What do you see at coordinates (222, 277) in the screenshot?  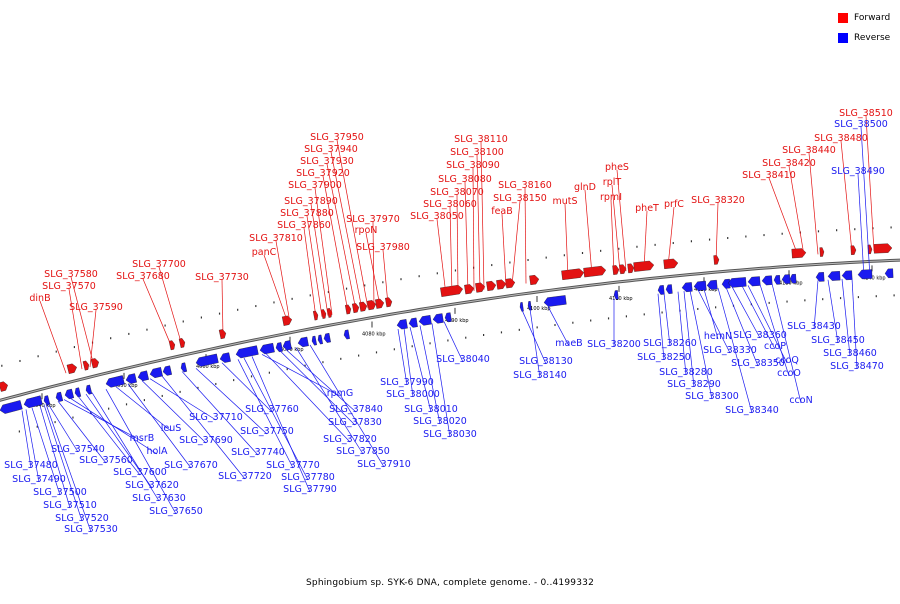 I see `forward-gene-label: SLG_37730` at bounding box center [222, 277].